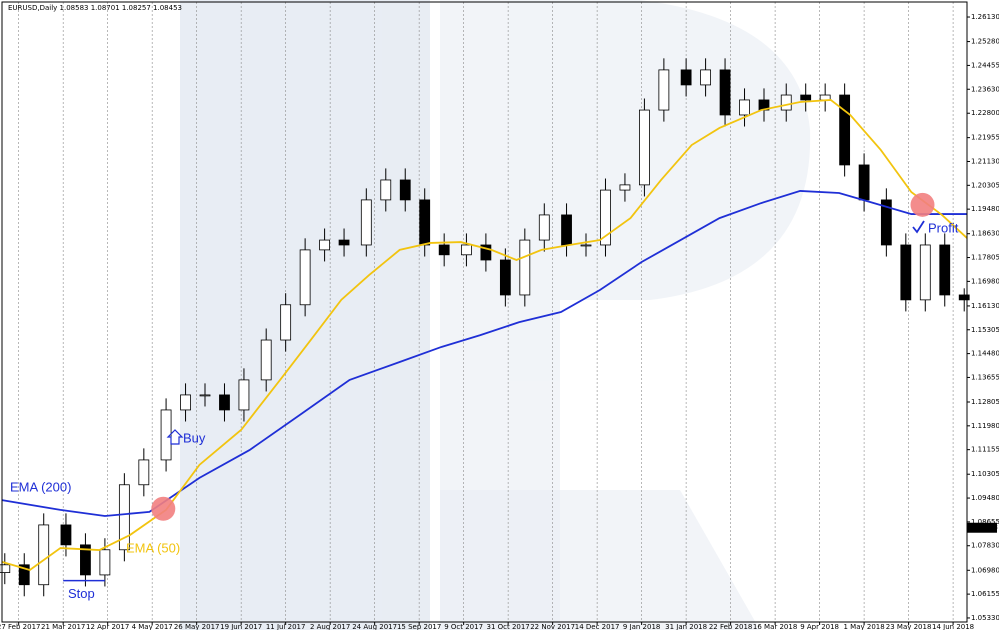  Describe the element at coordinates (985, 138) in the screenshot. I see `y-tick-label: 1.21955` at that location.